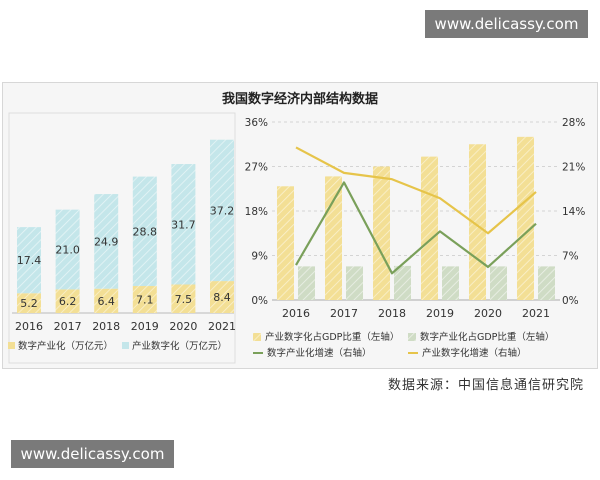 This screenshot has height=480, width=600. Describe the element at coordinates (506, 24) in the screenshot. I see `watermark-top: www.delicassy.com` at that location.